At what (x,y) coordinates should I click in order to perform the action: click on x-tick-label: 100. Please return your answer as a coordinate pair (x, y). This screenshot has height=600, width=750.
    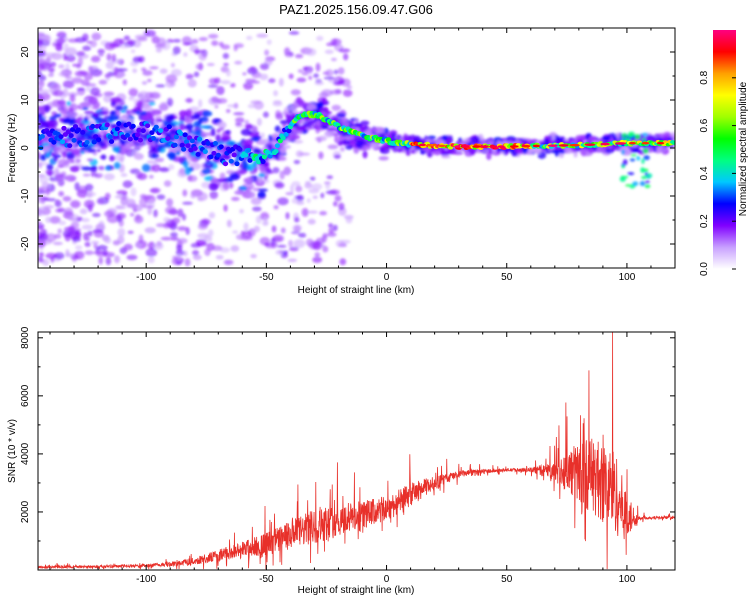
    Looking at the image, I should click on (627, 277).